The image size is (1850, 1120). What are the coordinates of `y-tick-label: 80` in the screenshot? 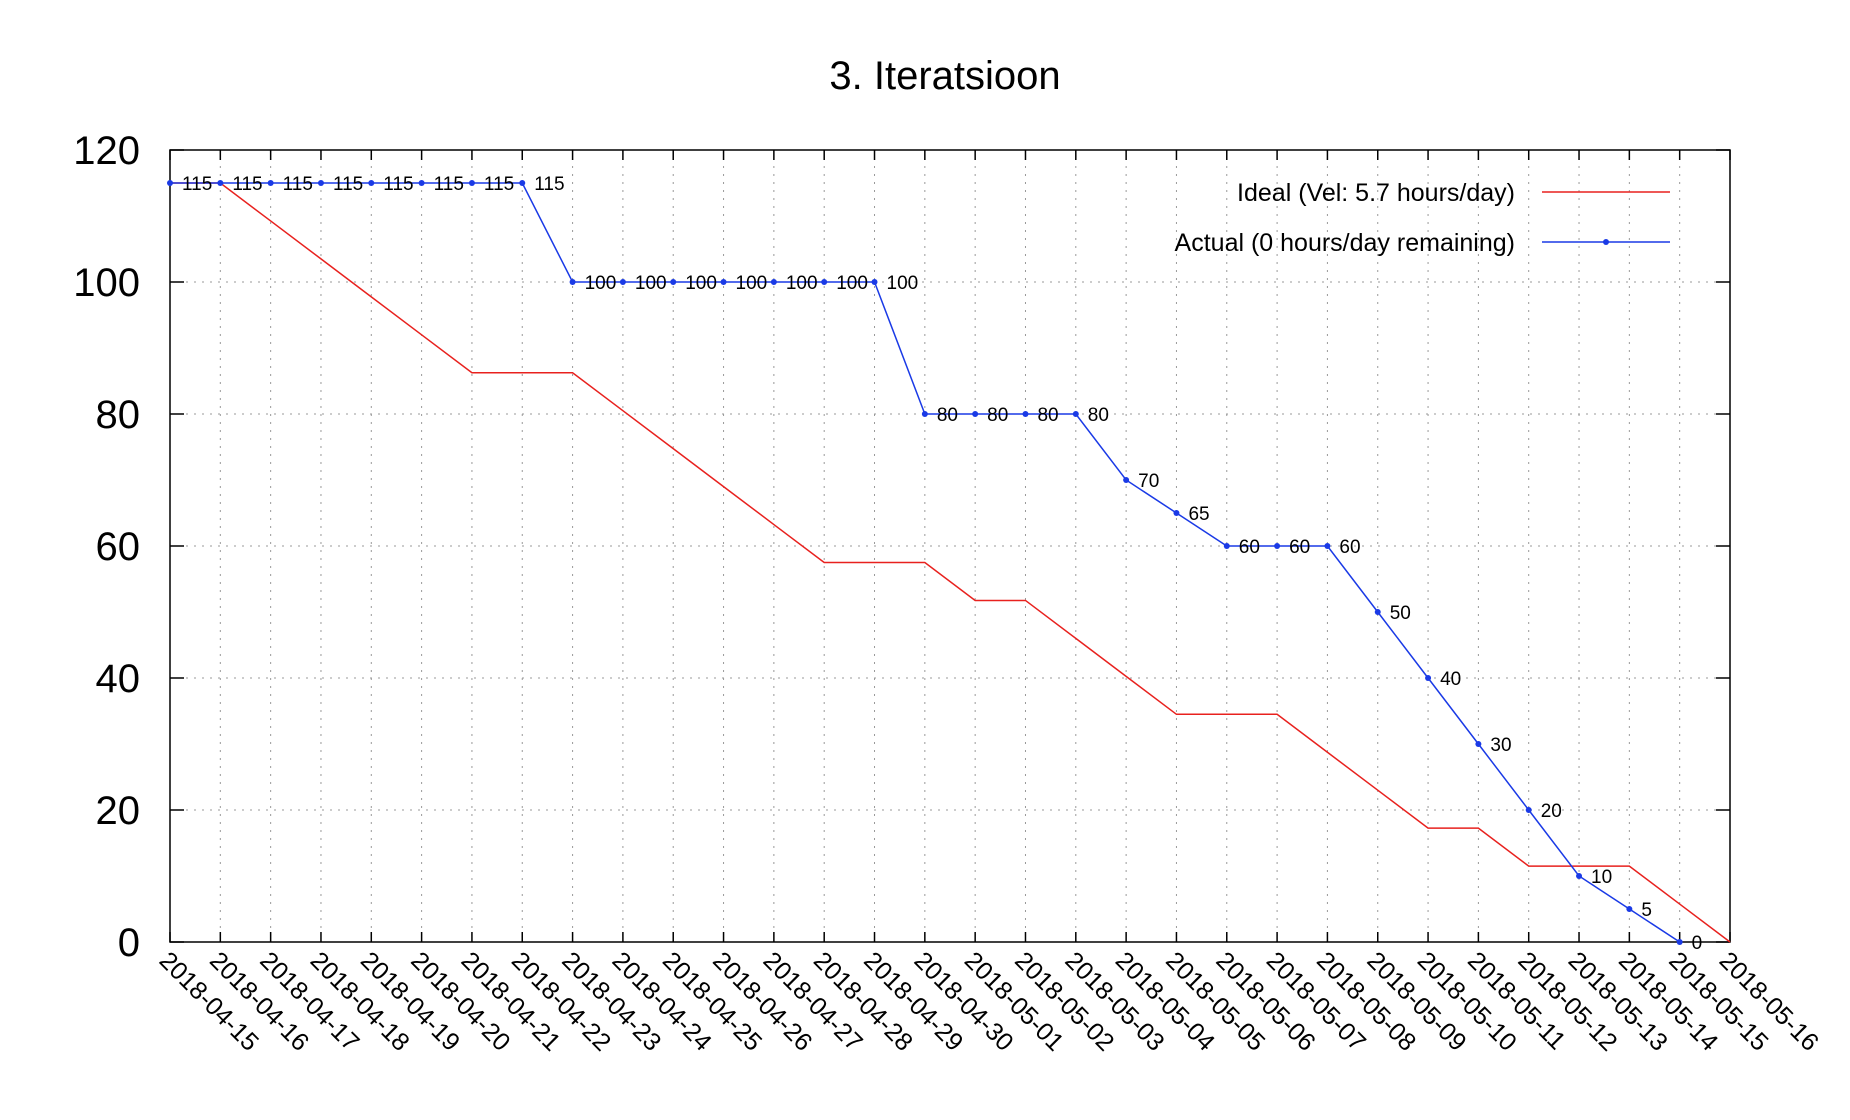 It's located at (118, 415).